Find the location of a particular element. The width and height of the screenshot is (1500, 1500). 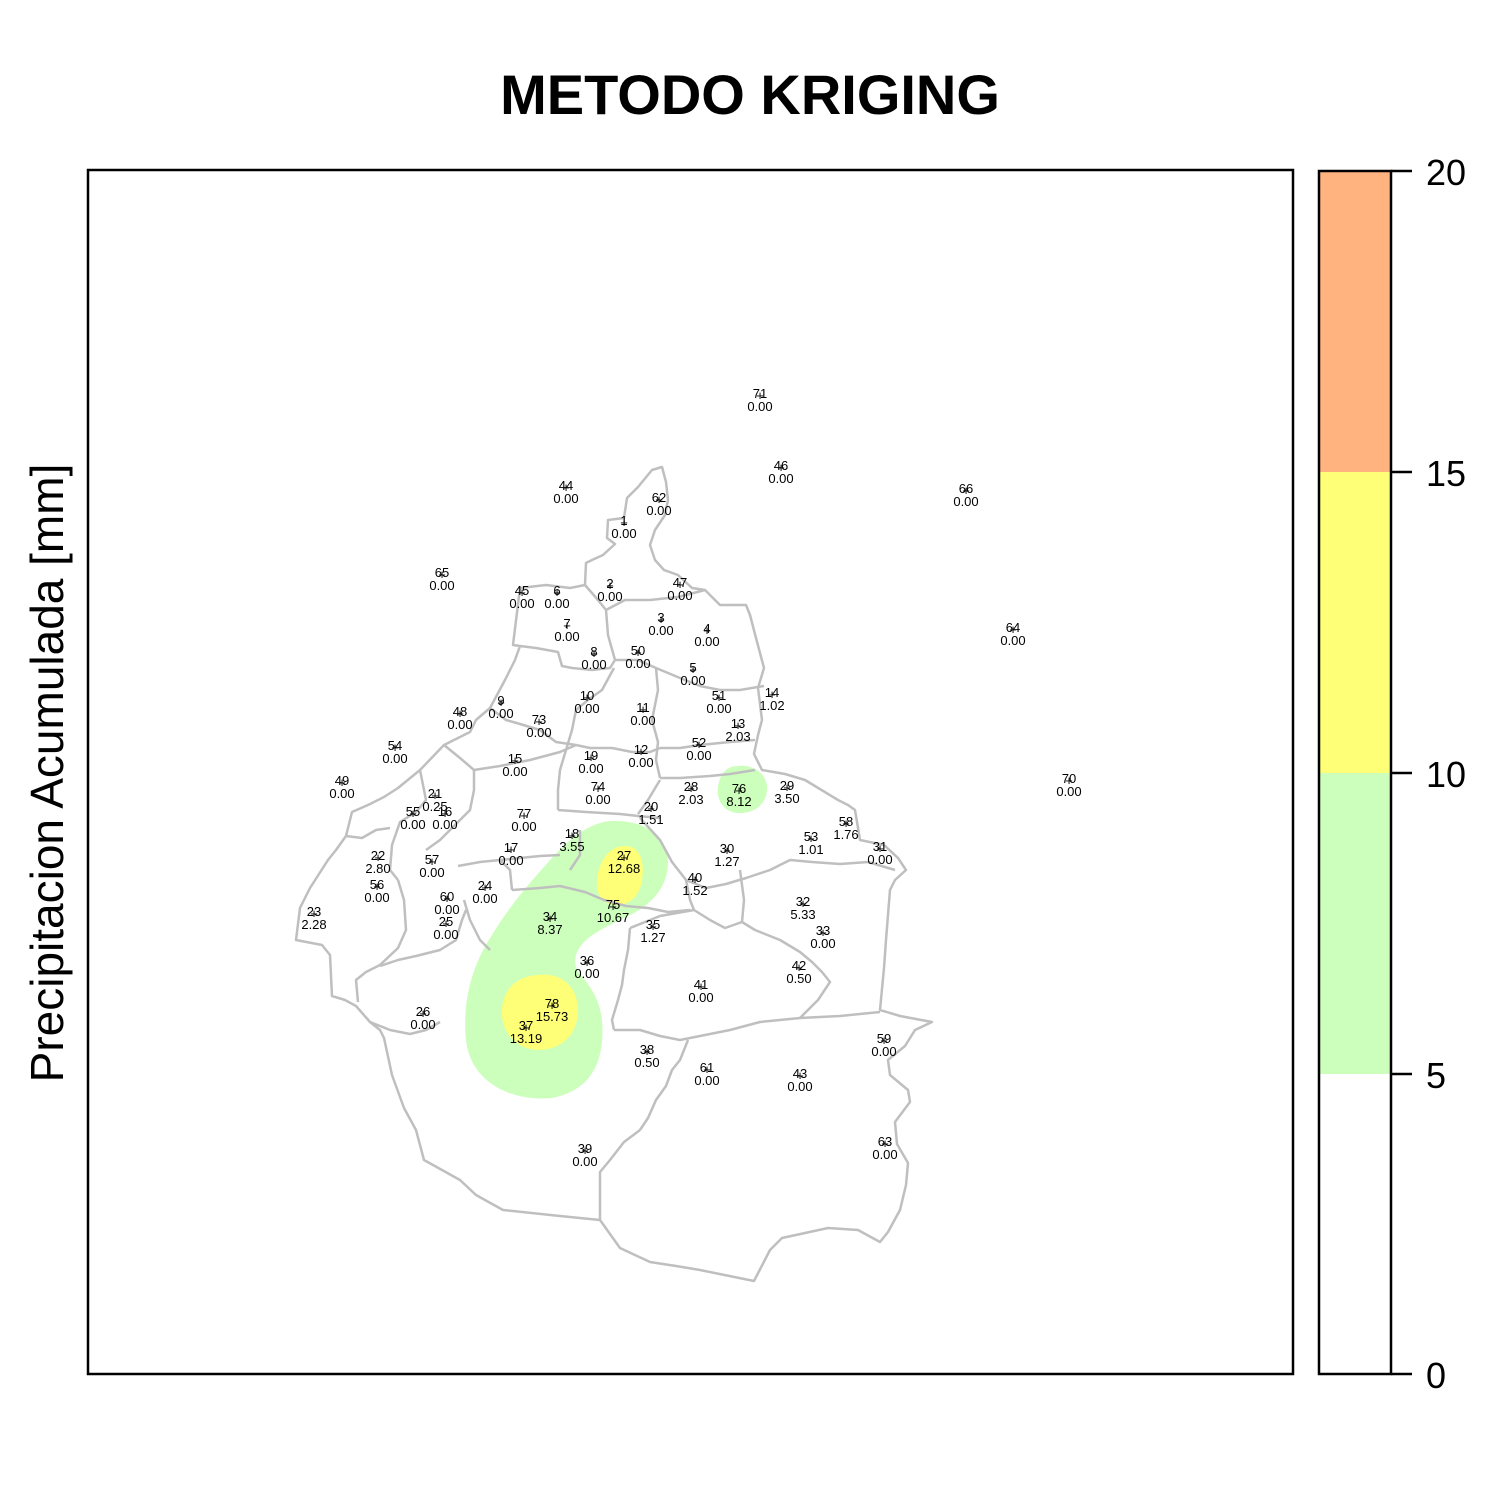

station-id: 22 is located at coordinates (378, 855).